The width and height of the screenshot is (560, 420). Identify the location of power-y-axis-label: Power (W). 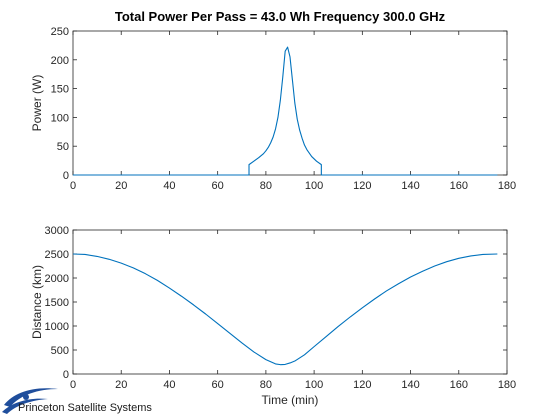
(37, 103).